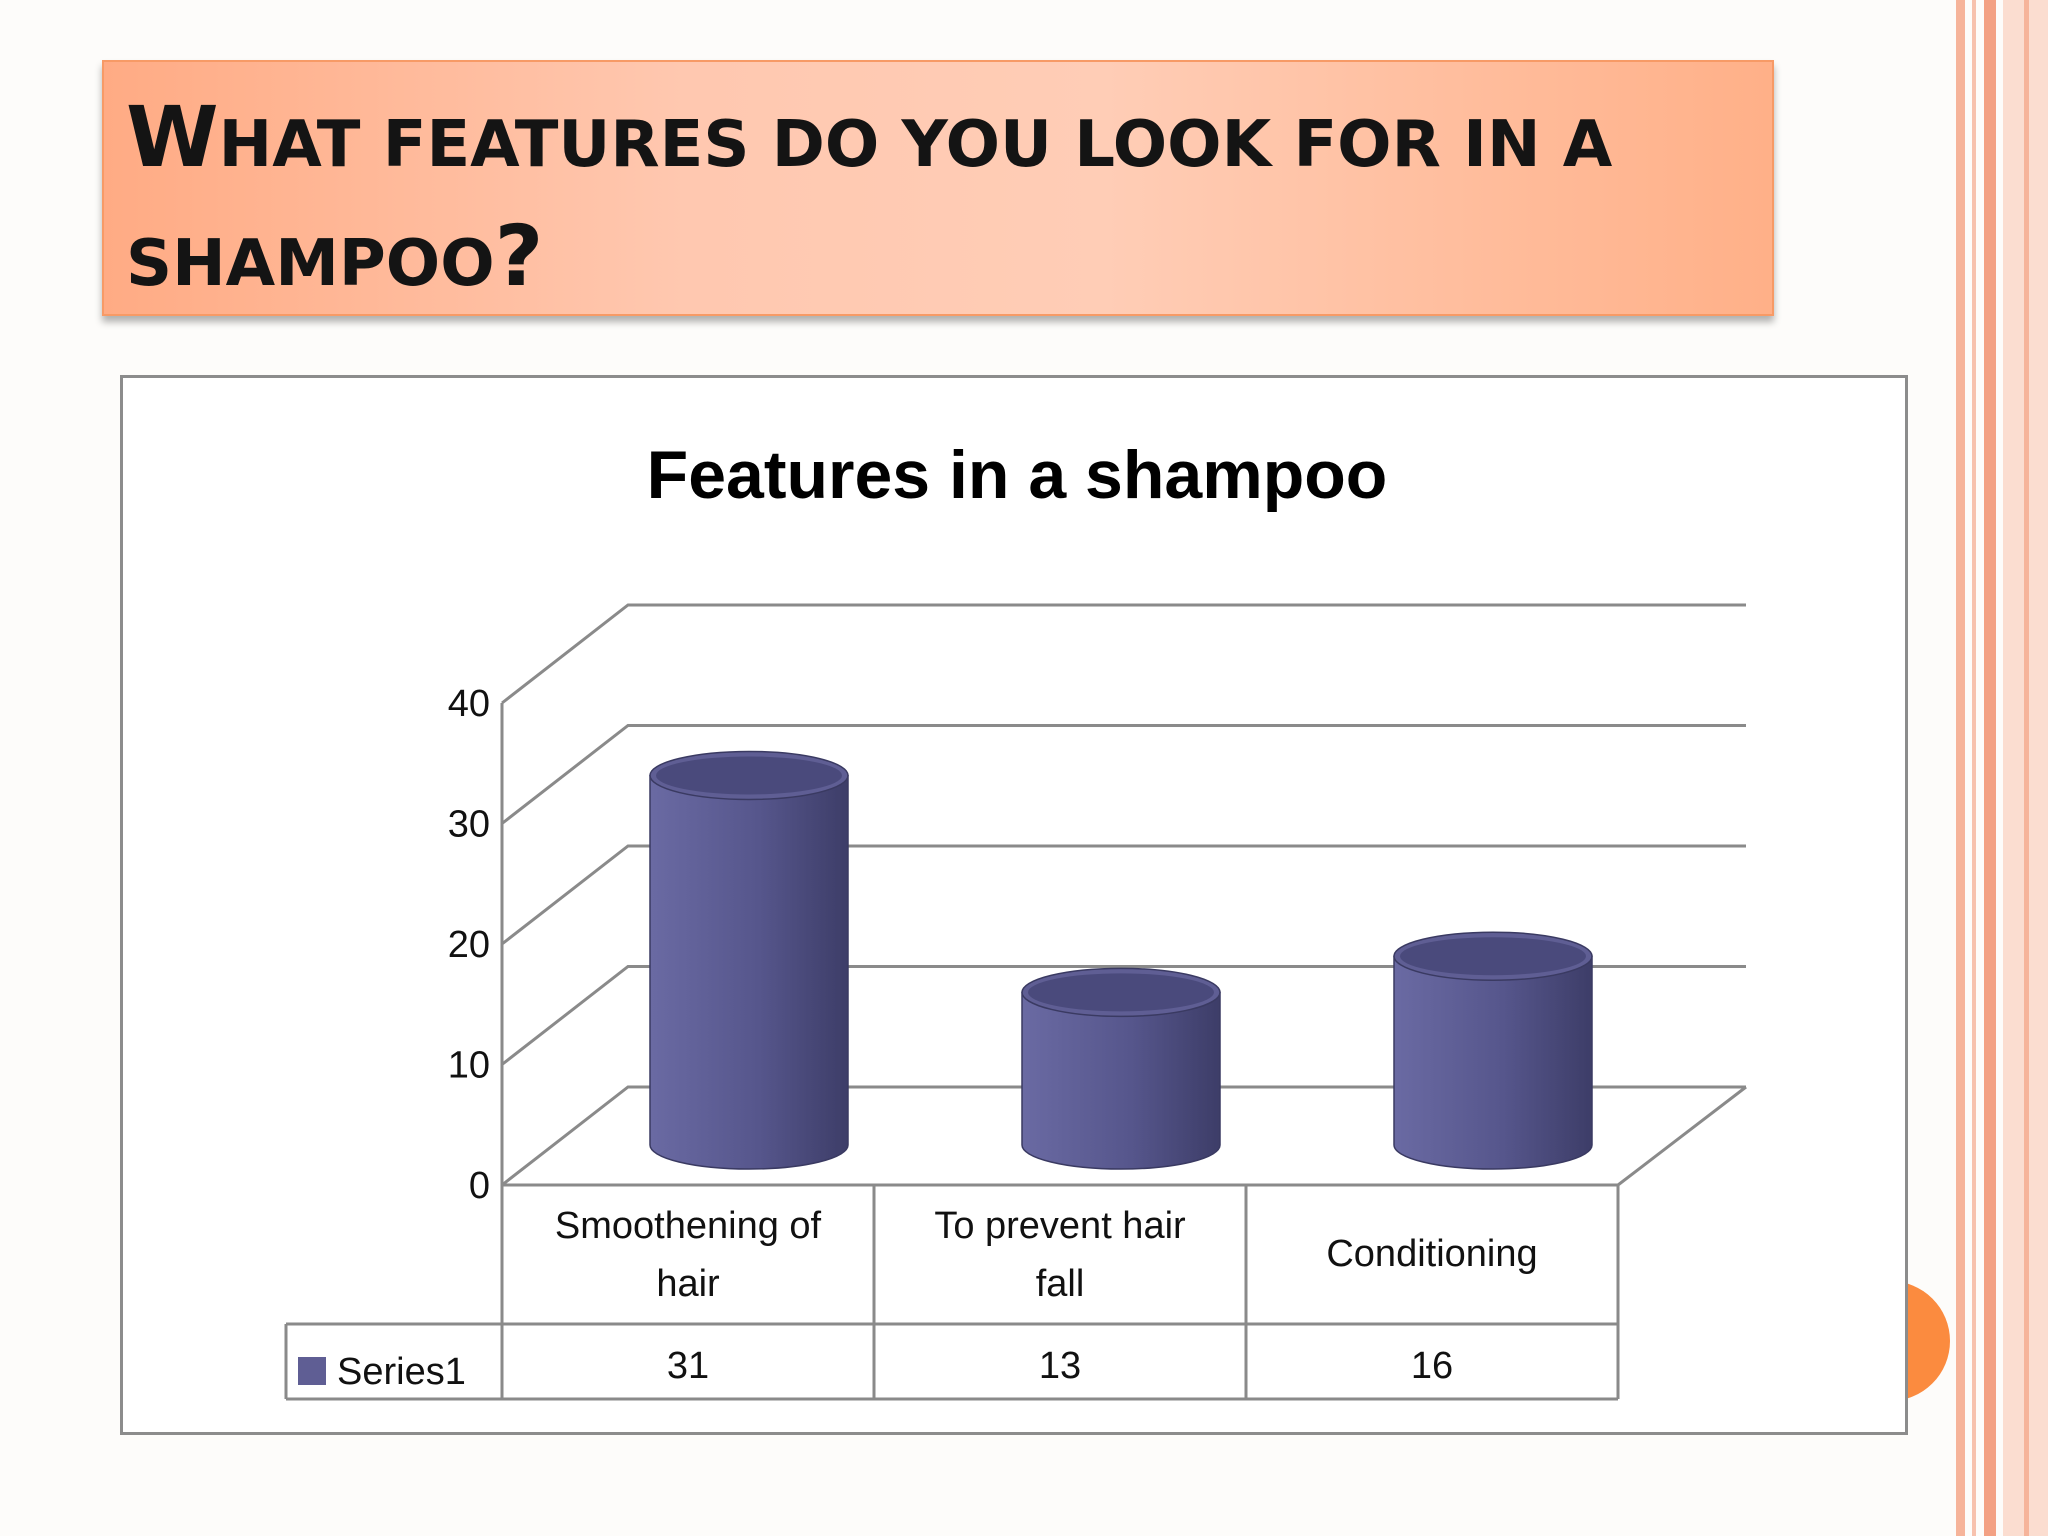 This screenshot has height=1536, width=2048. I want to click on title-question-mark: ?, so click(519, 256).